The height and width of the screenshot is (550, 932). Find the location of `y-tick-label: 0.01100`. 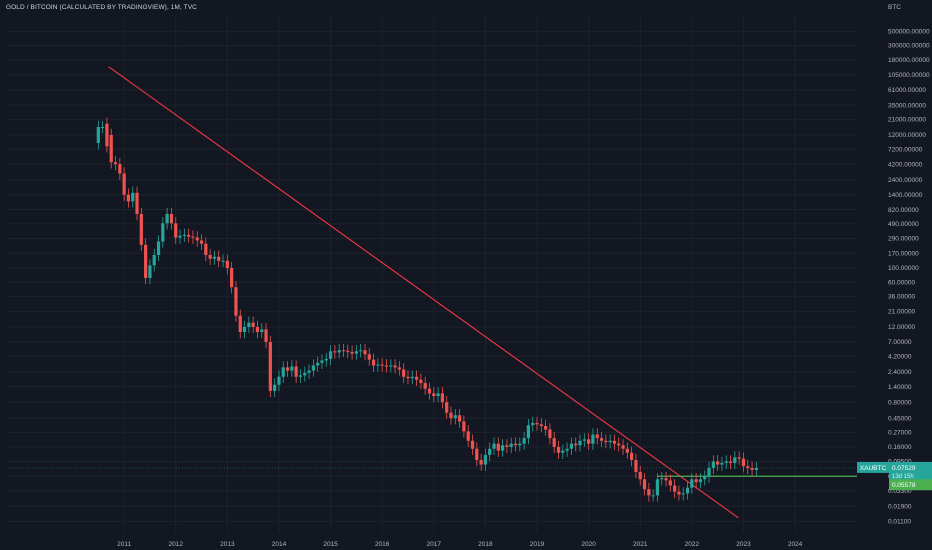

y-tick-label: 0.01100 is located at coordinates (899, 522).